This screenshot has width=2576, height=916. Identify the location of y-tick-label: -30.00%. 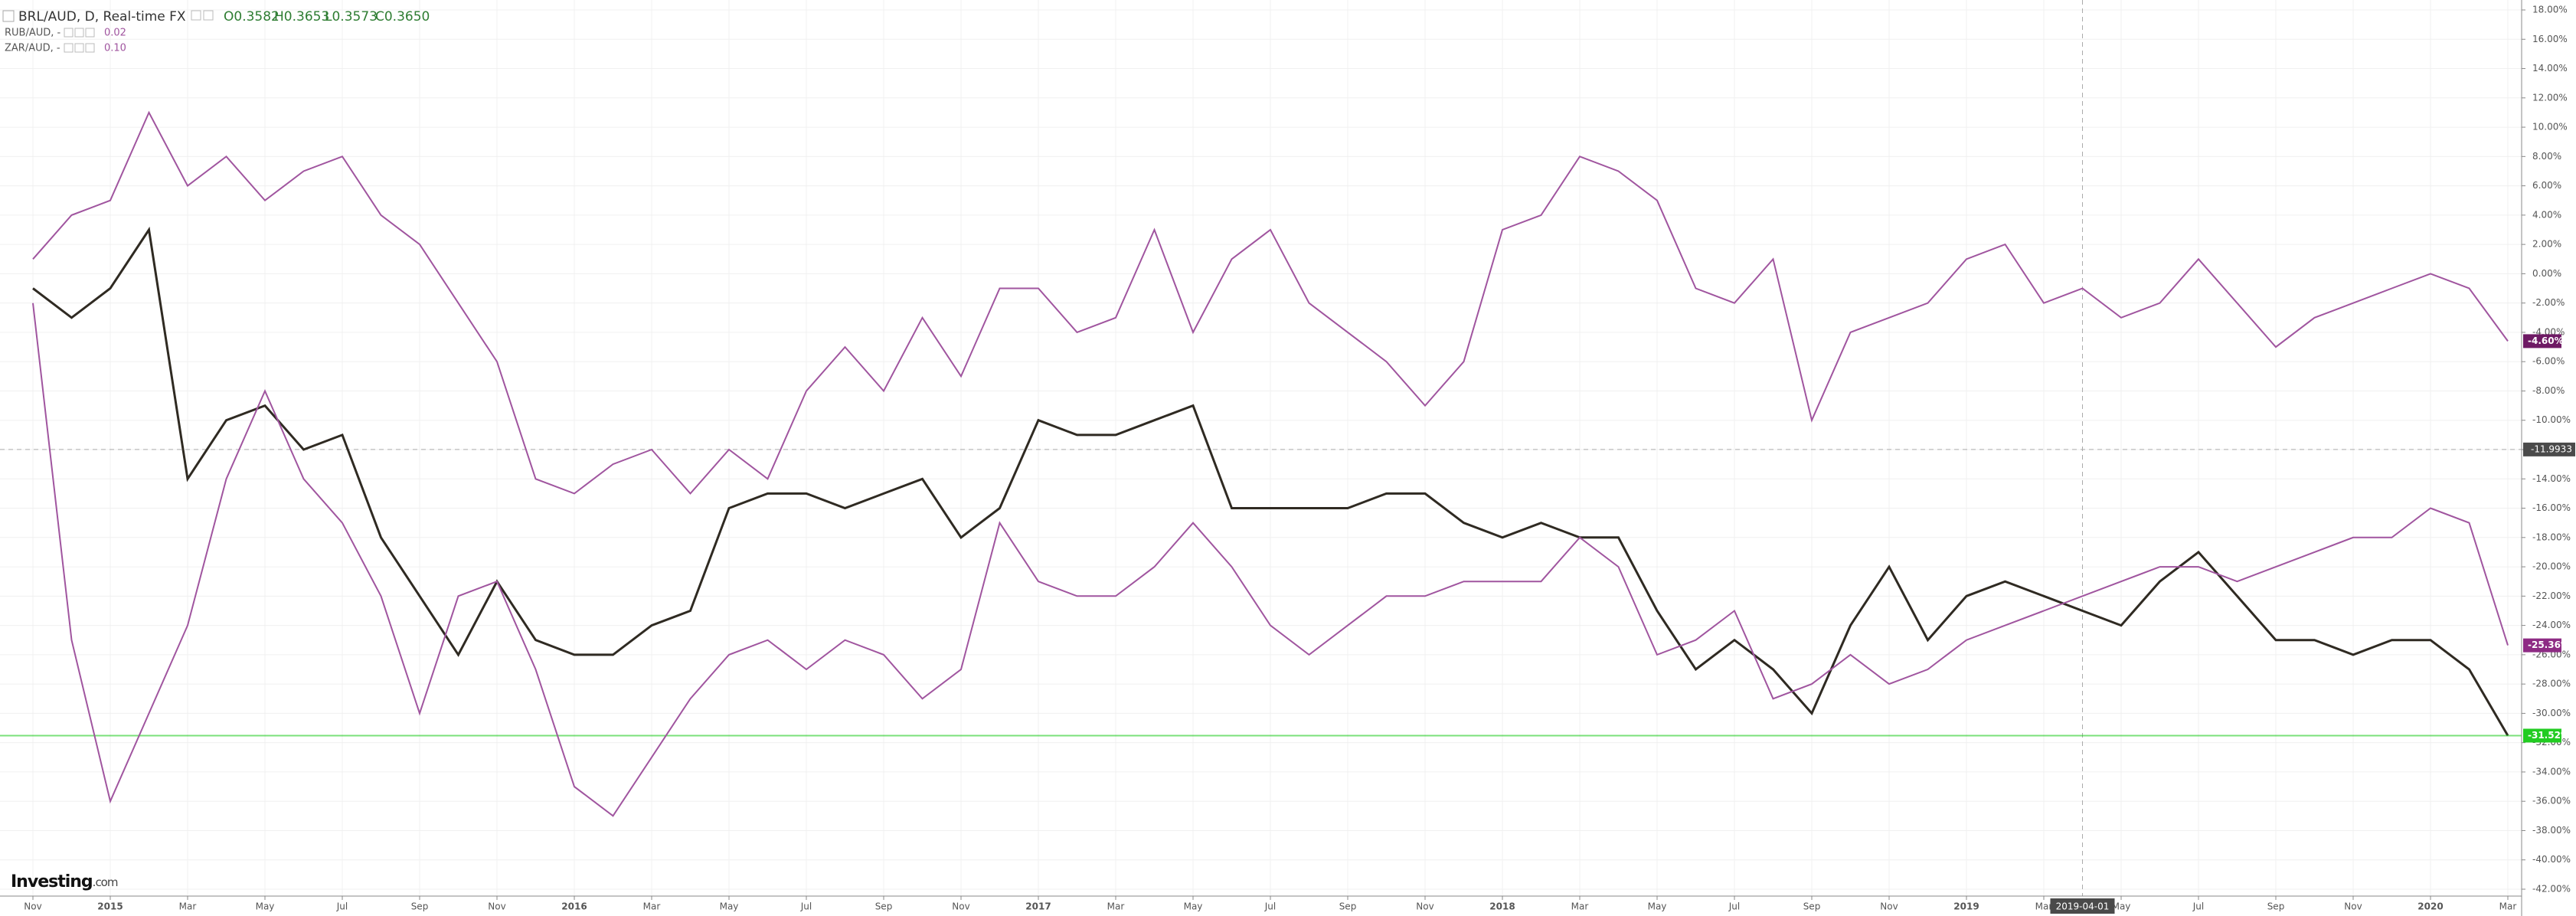
(2551, 713).